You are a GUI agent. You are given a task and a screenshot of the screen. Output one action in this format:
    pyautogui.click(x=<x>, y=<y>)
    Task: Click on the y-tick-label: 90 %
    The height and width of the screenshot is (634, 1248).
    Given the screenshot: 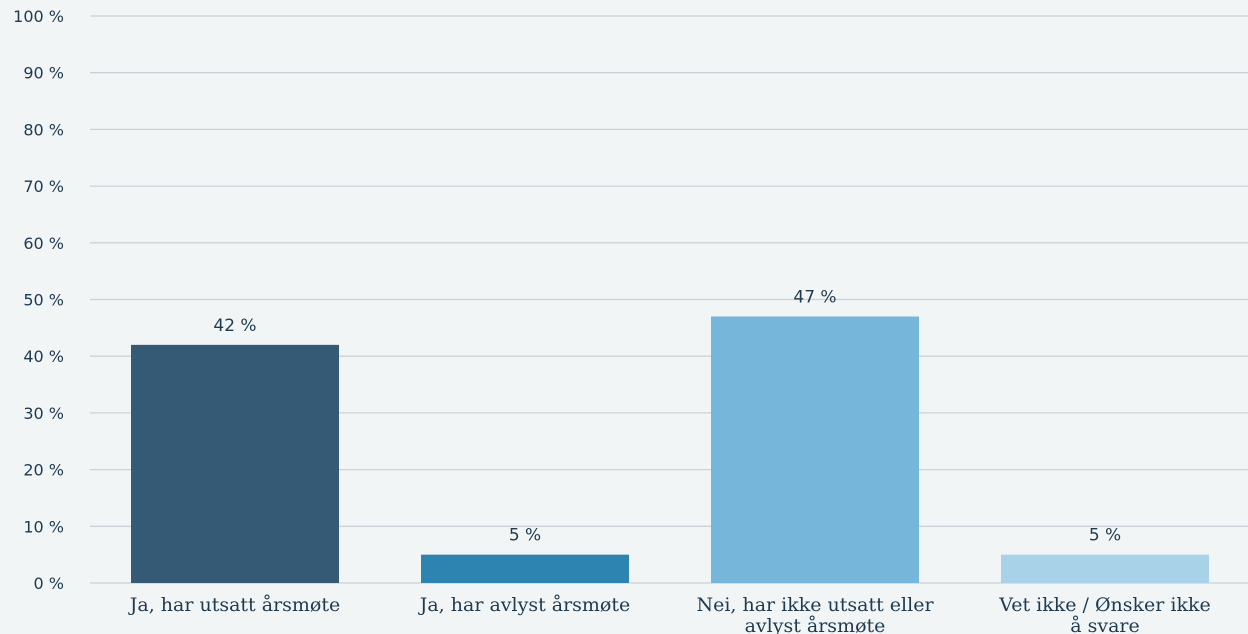 What is the action you would take?
    pyautogui.click(x=43, y=73)
    